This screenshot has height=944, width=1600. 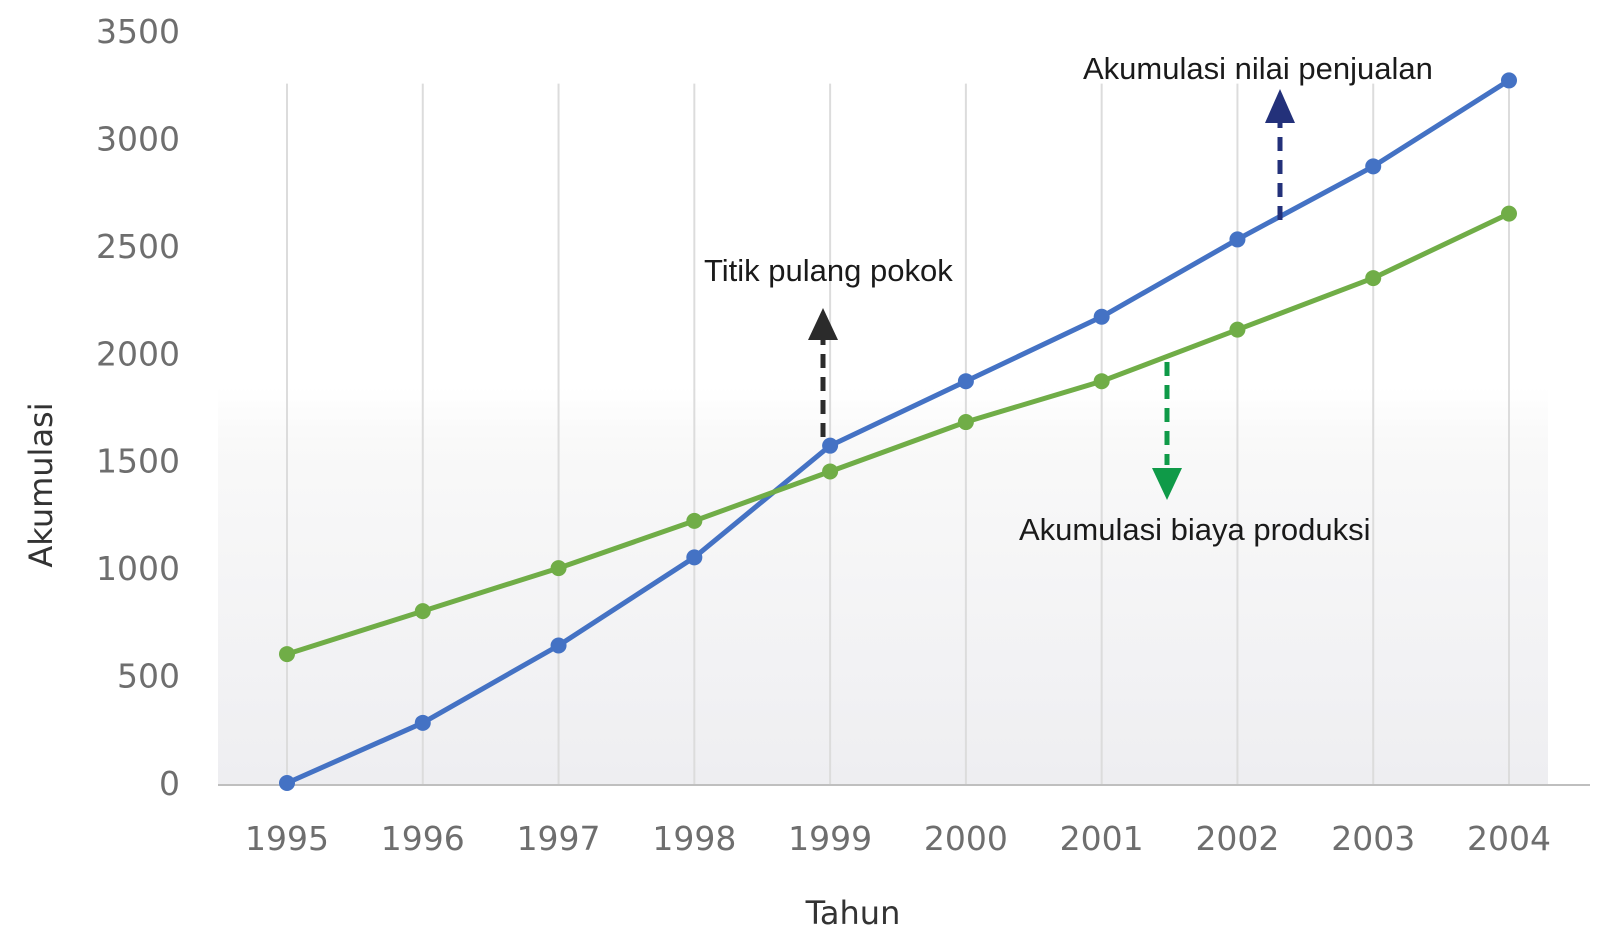 I want to click on y-axis-title: Akumulasi, so click(x=41, y=484).